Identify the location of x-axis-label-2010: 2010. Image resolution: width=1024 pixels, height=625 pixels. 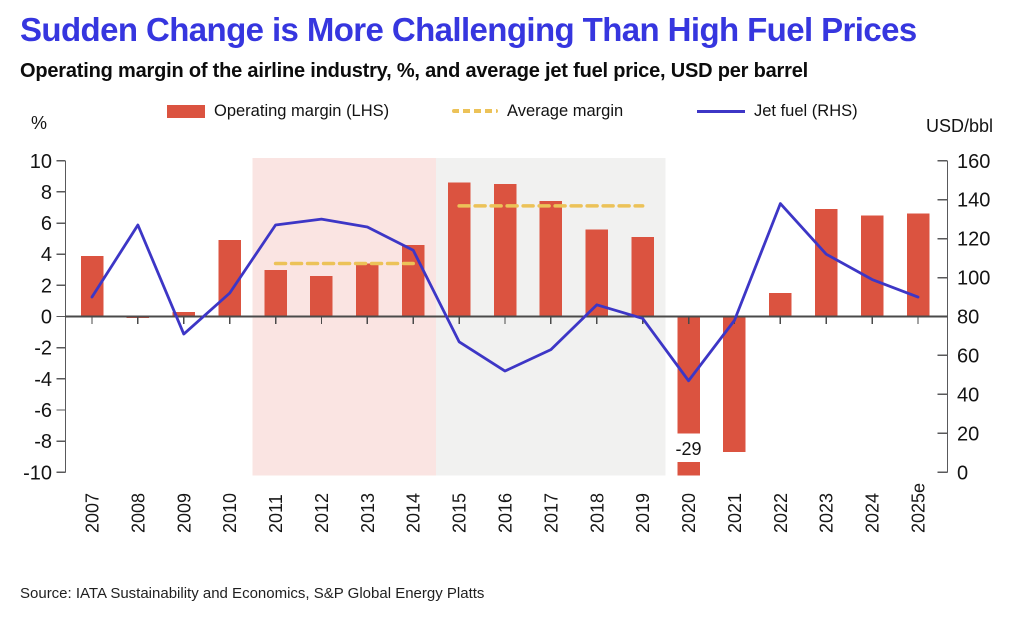
(230, 513).